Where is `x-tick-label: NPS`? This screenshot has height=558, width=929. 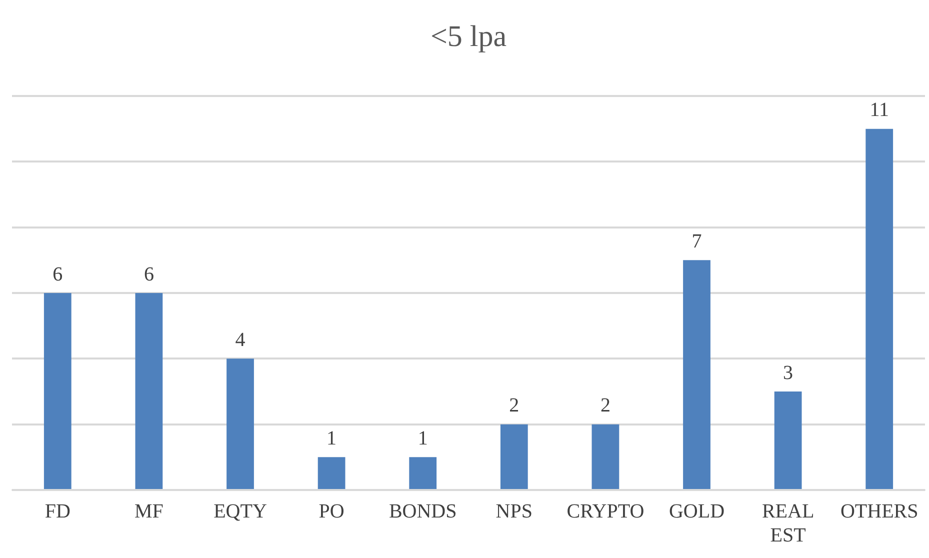
x-tick-label: NPS is located at coordinates (514, 511).